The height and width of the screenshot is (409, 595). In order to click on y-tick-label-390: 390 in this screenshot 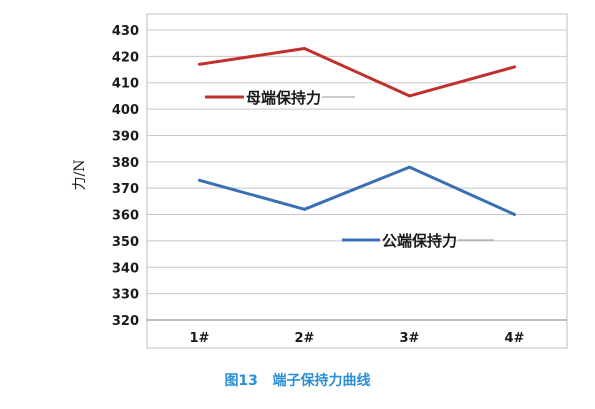, I will do `click(125, 136)`.